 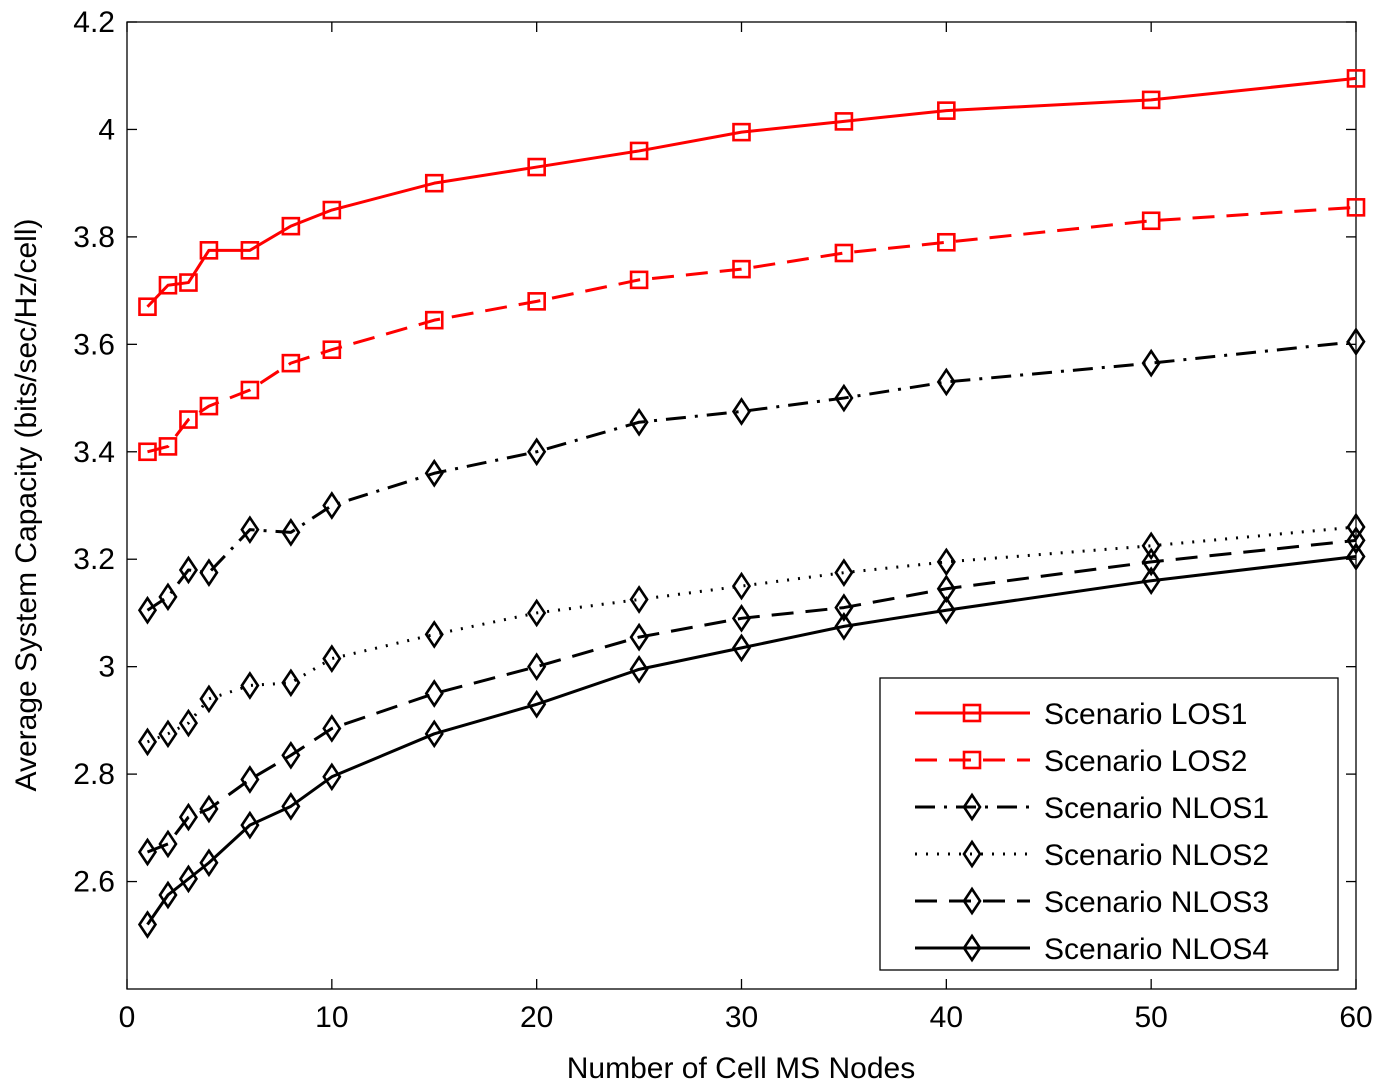 What do you see at coordinates (1156, 855) in the screenshot?
I see `legend-label: Scenario NLOS2` at bounding box center [1156, 855].